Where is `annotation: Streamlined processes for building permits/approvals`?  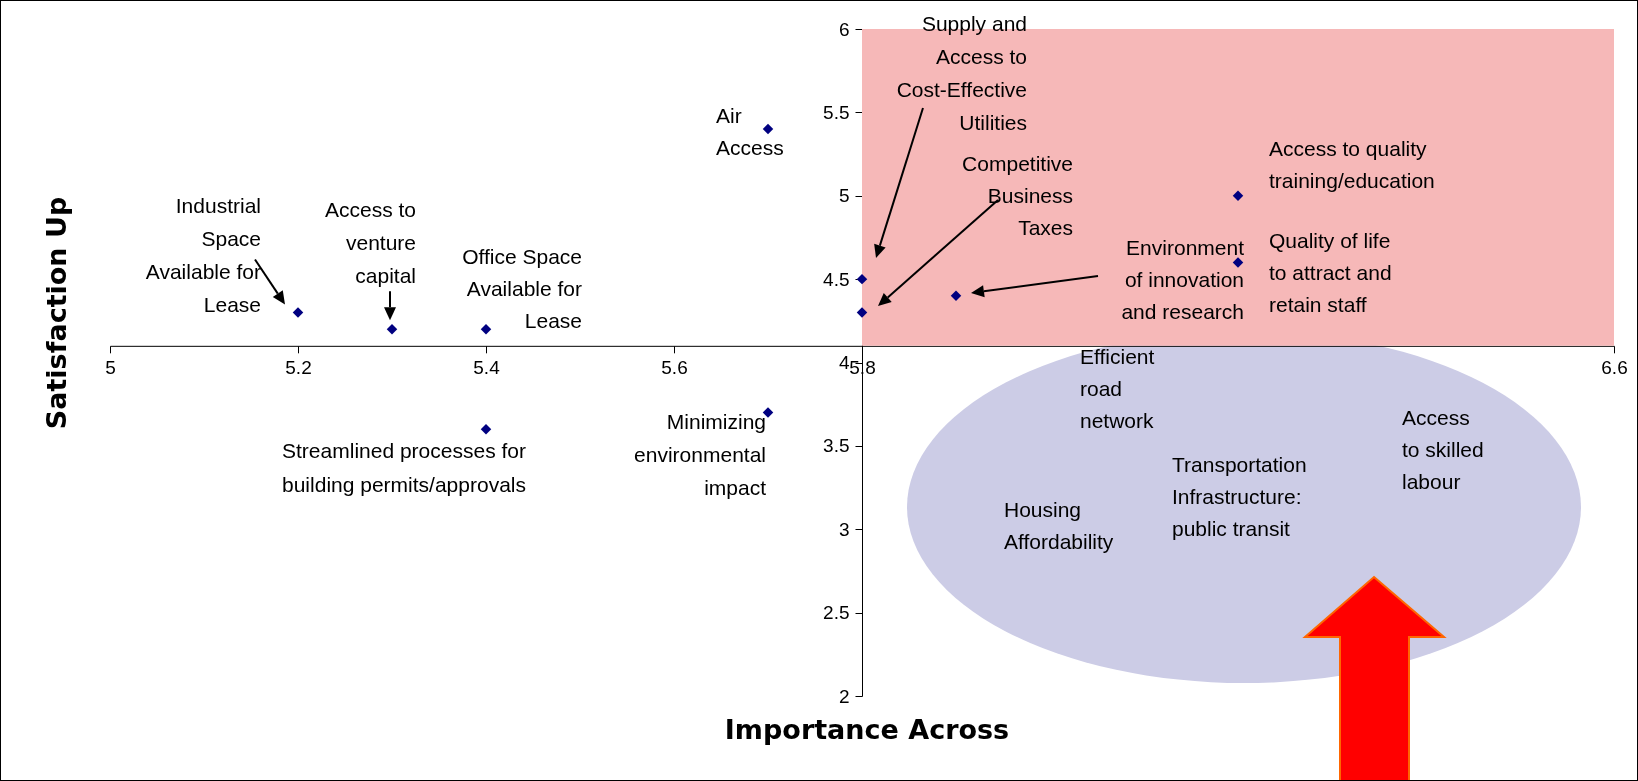
annotation: Streamlined processes for building permits/approvals is located at coordinates (404, 468).